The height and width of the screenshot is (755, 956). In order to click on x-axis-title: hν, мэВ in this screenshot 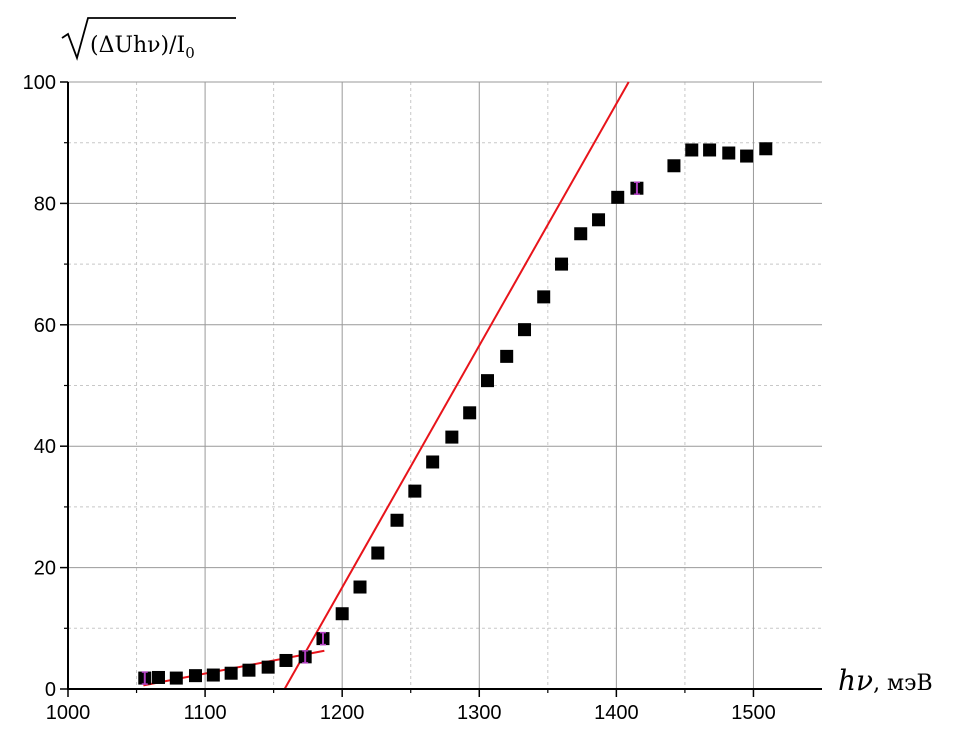, I will do `click(885, 680)`.